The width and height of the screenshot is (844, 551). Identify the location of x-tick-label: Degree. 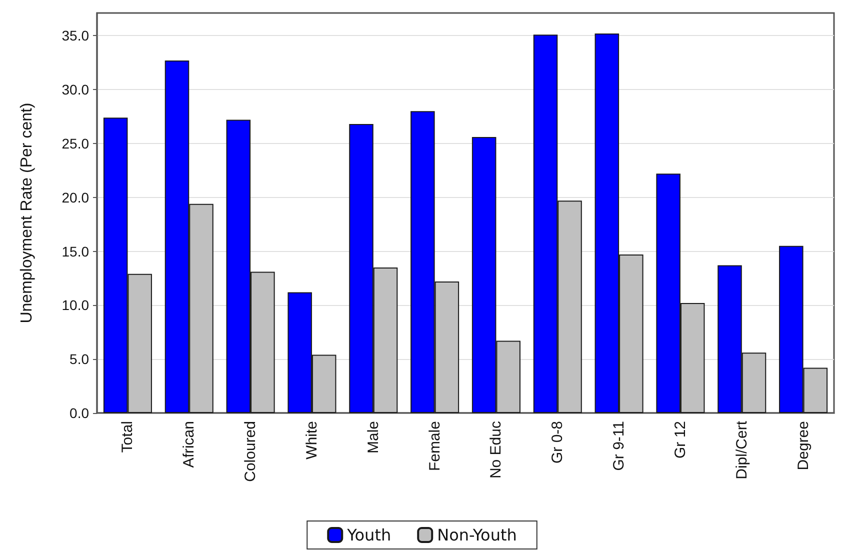
(803, 445).